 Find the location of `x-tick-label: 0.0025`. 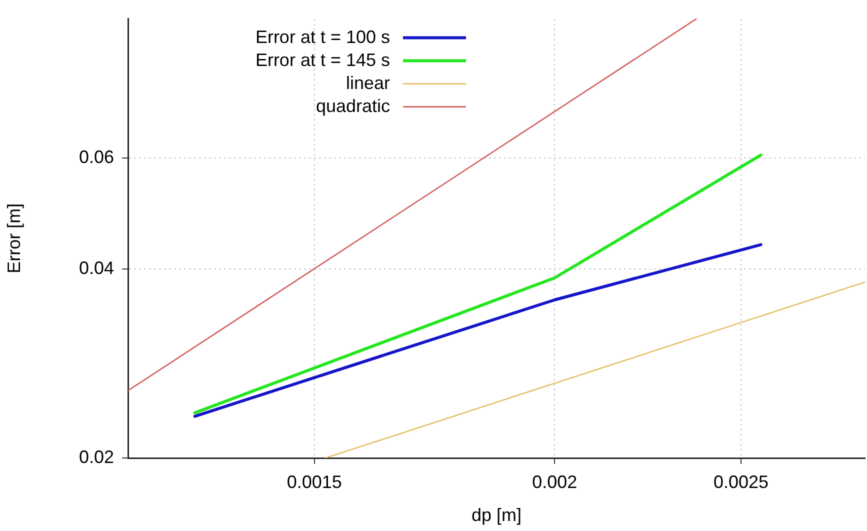

x-tick-label: 0.0025 is located at coordinates (741, 482).